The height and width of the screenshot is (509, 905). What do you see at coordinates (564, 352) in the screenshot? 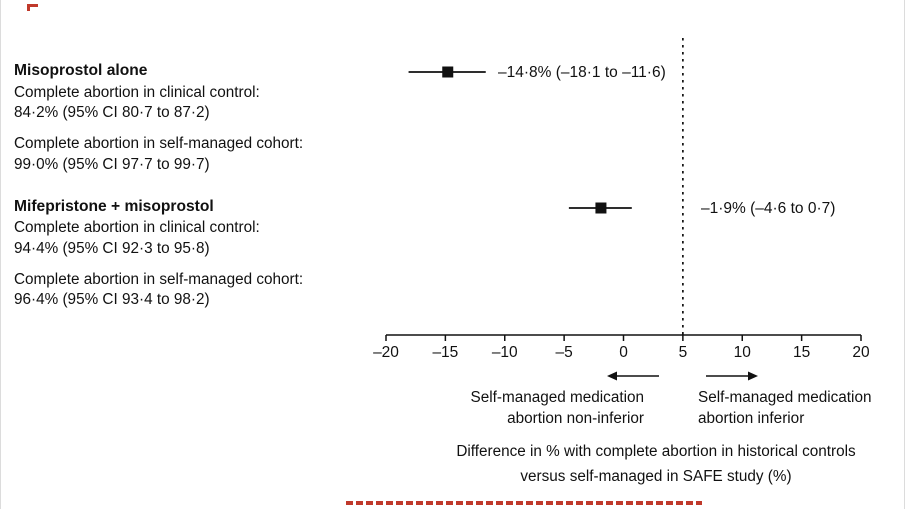
I see `x-axis-tick-label: –5` at bounding box center [564, 352].